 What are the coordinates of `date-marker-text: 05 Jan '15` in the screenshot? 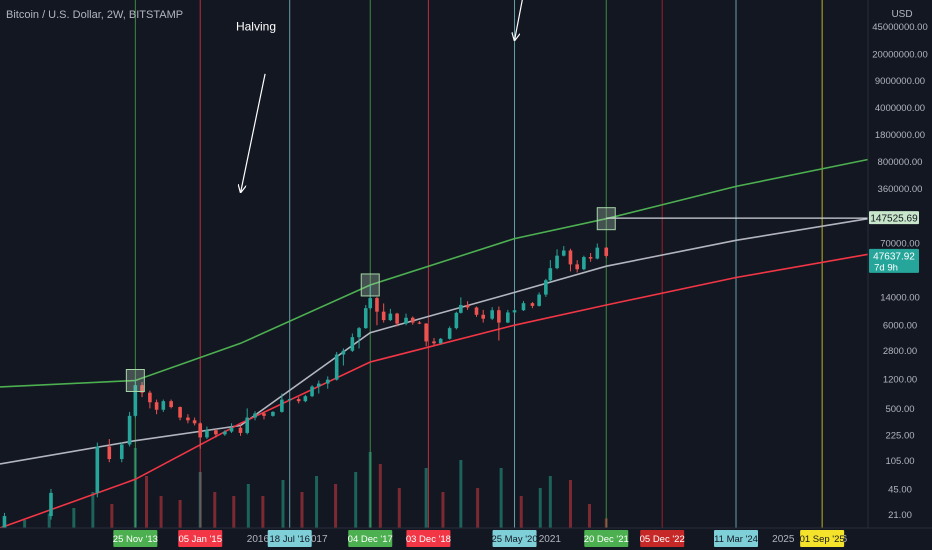 It's located at (200, 539).